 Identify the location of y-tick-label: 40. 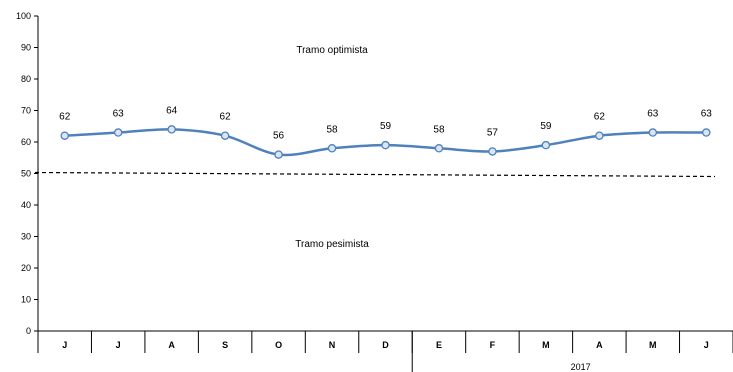
(26, 205).